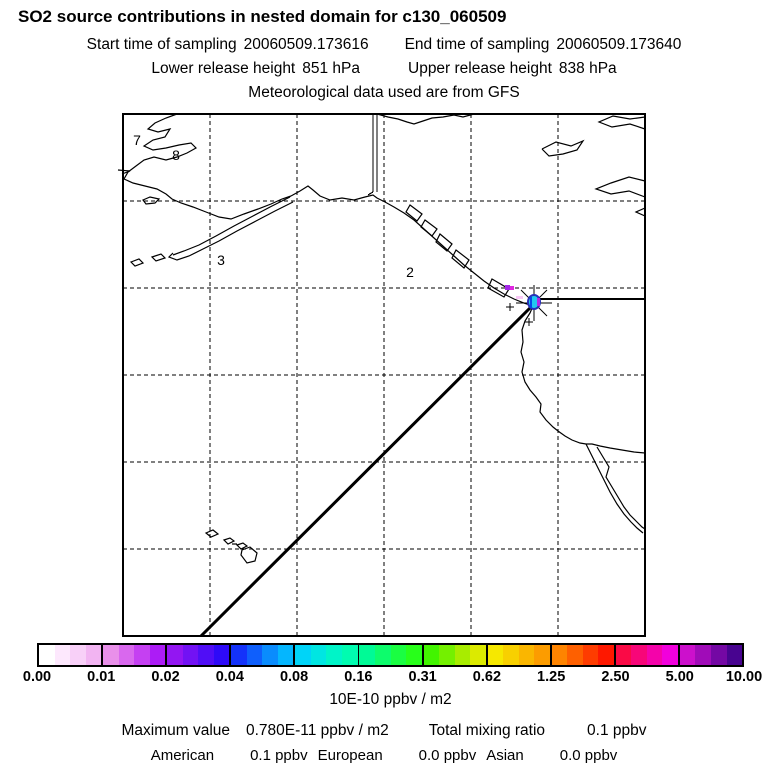 The height and width of the screenshot is (768, 768). What do you see at coordinates (619, 44) in the screenshot?
I see `end-time-value: 20060509.173640` at bounding box center [619, 44].